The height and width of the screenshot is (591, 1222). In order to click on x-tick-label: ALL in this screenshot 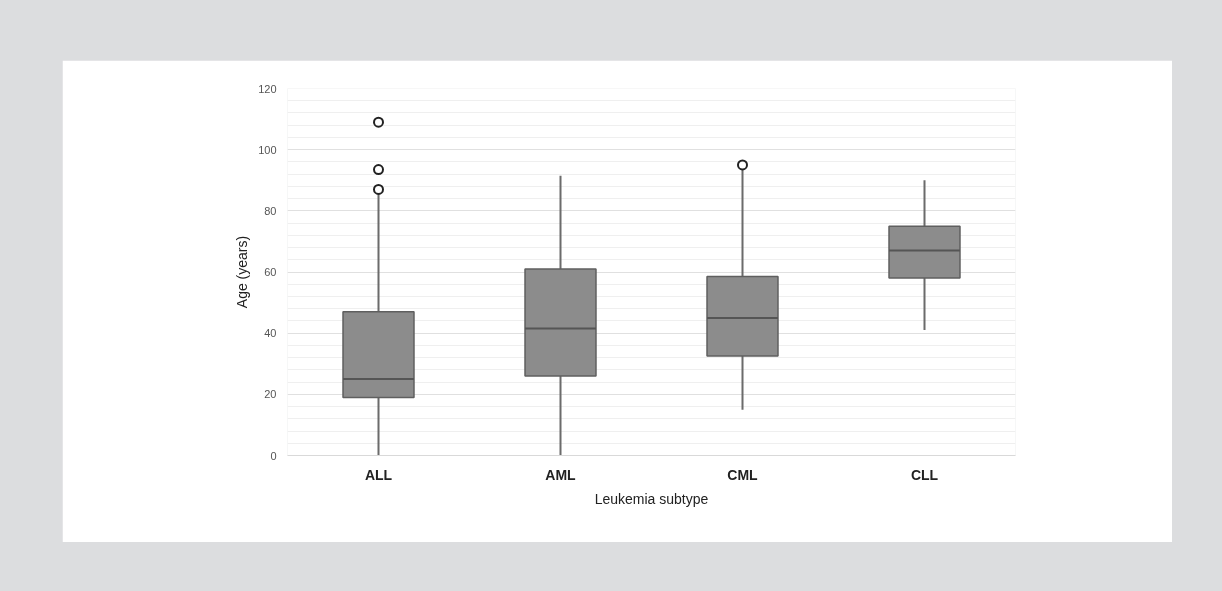, I will do `click(378, 474)`.